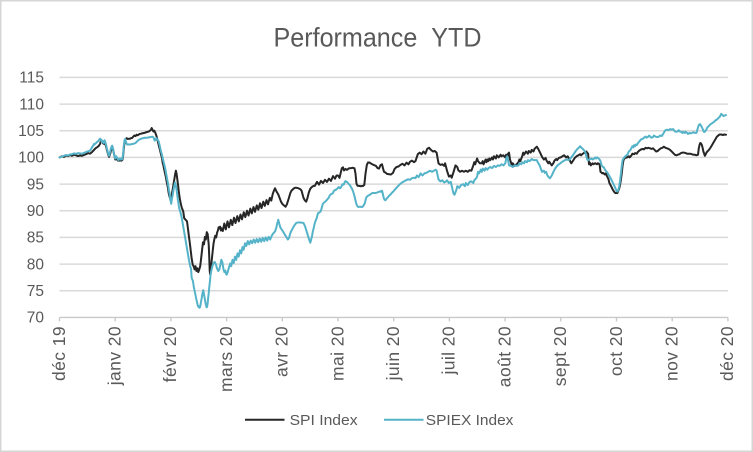 This screenshot has height=452, width=753. What do you see at coordinates (393, 353) in the screenshot?
I see `svg-text: juin 20` at bounding box center [393, 353].